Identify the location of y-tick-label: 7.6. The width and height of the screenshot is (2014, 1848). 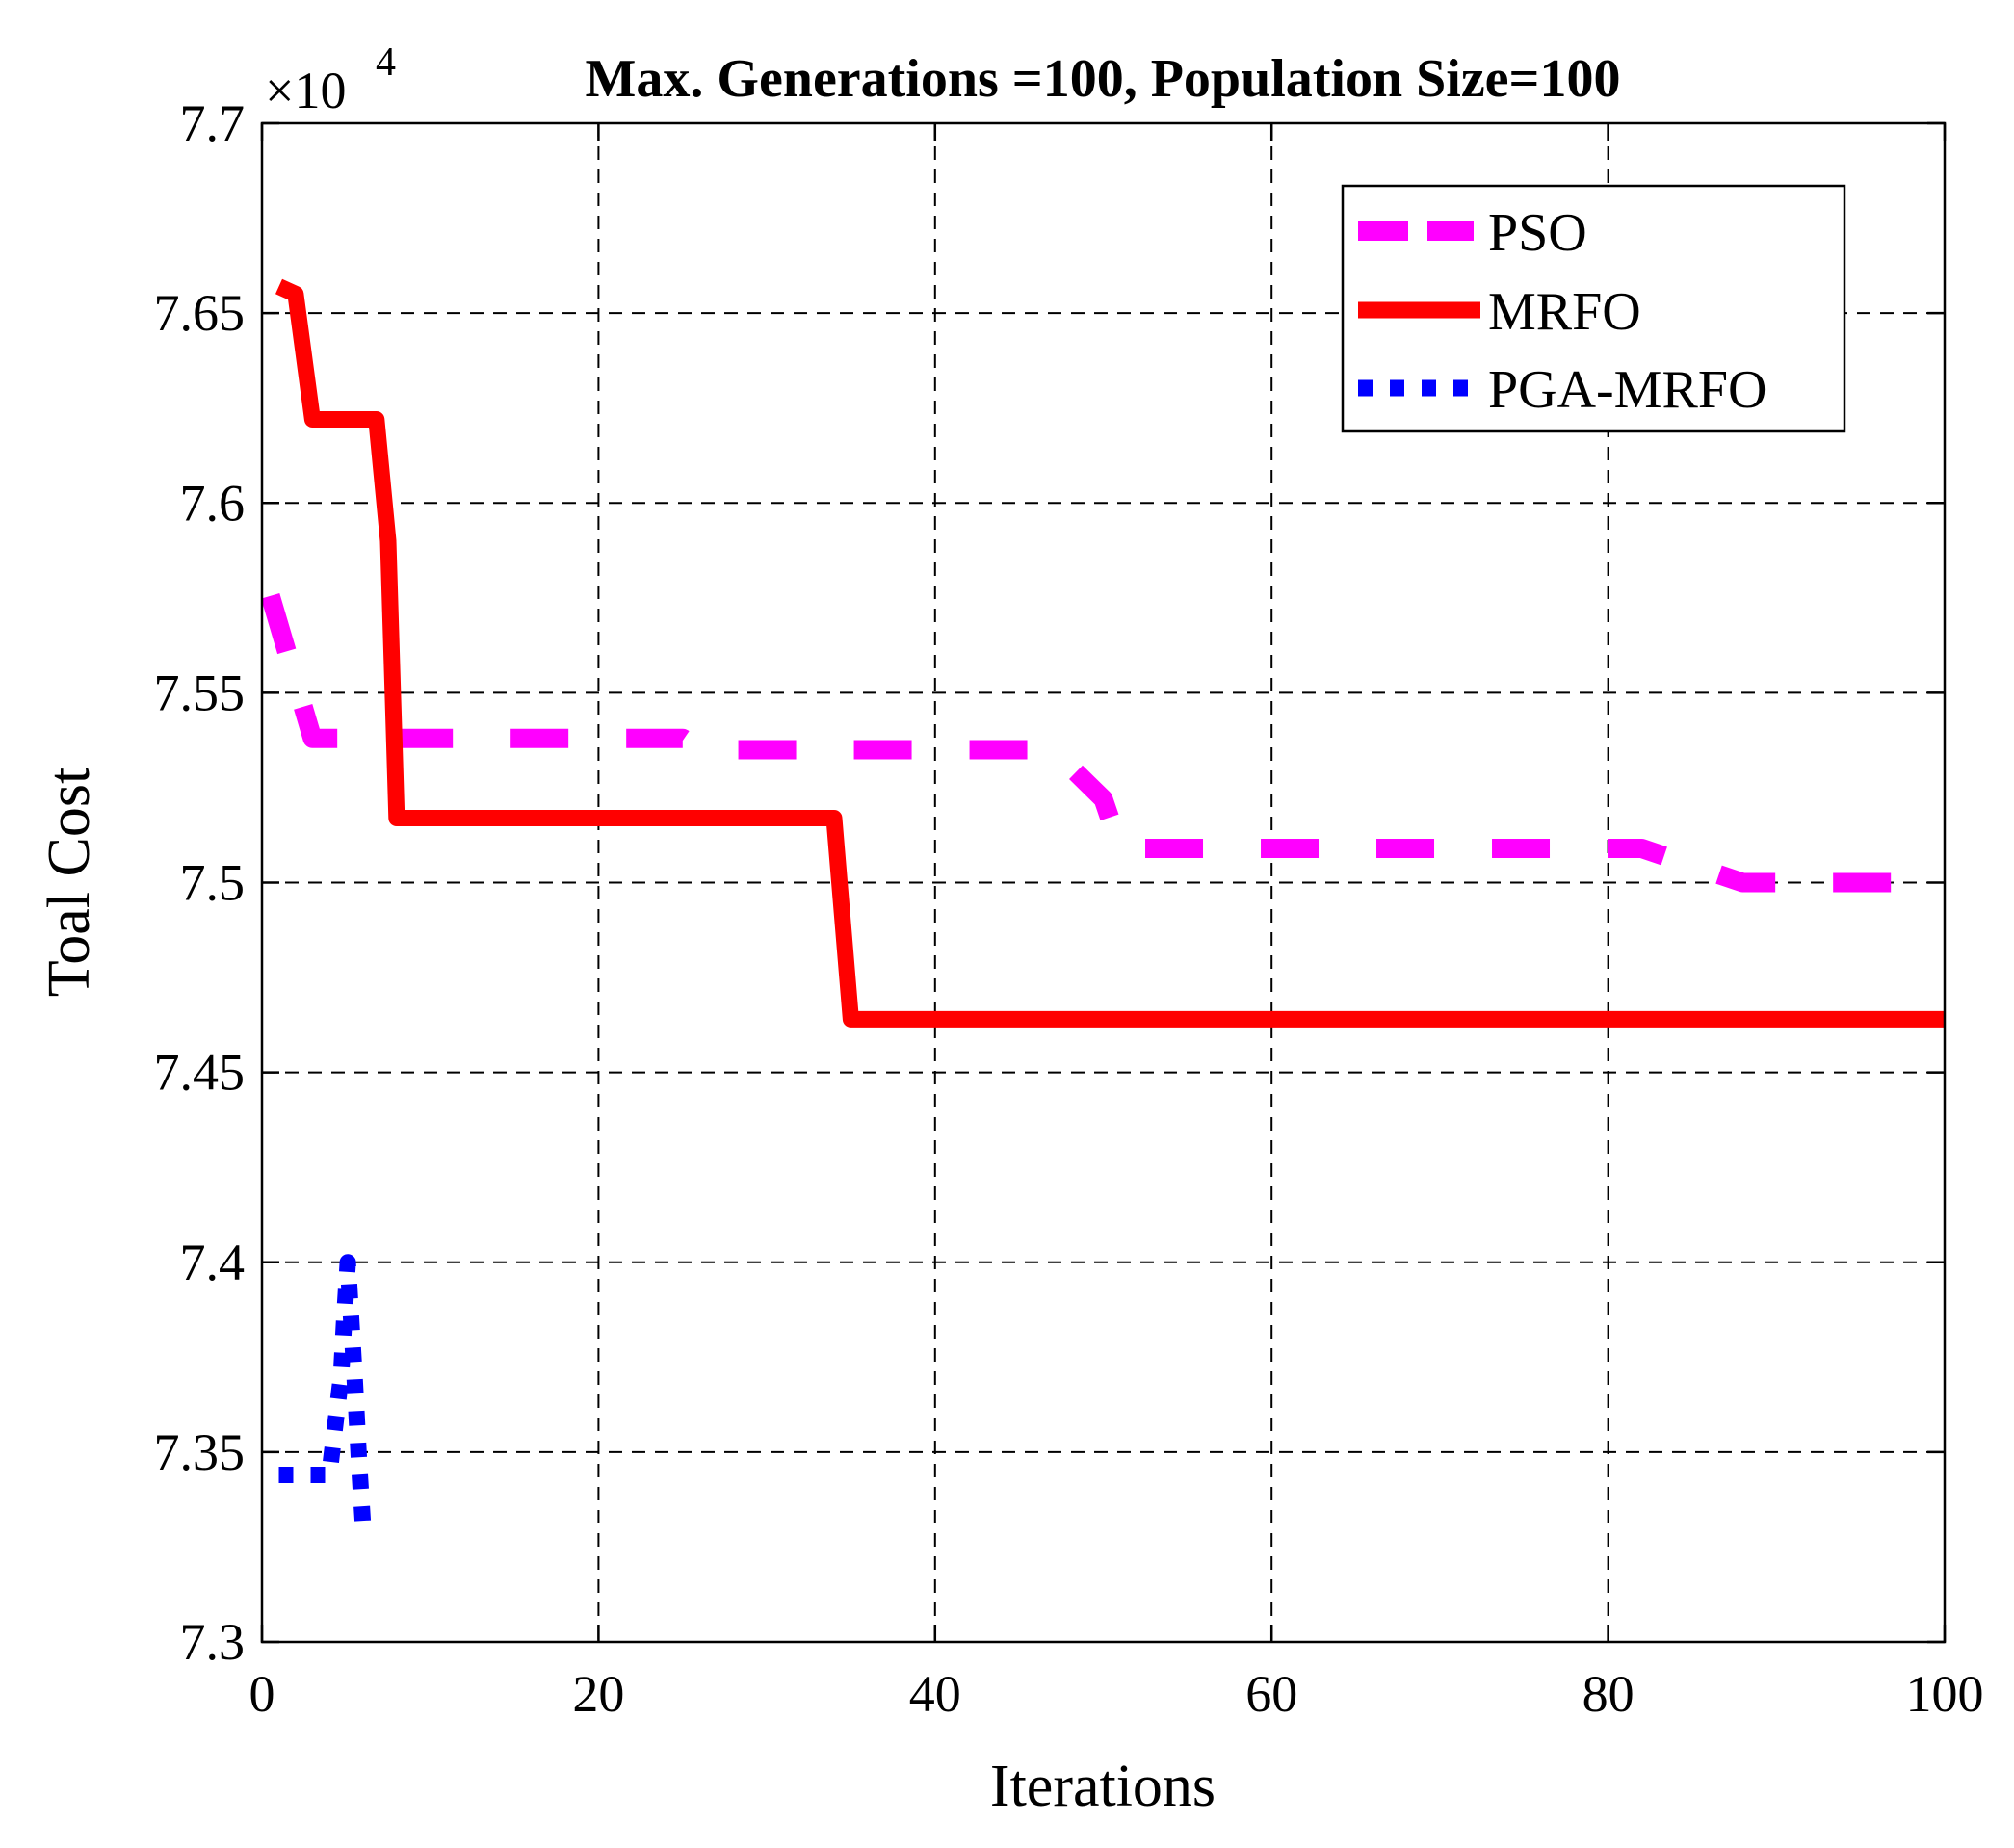
(213, 503).